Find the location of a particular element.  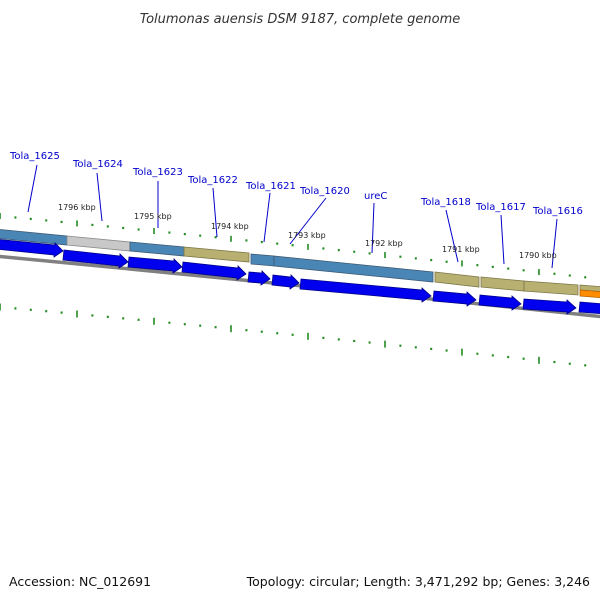

cog-category-track is located at coordinates (300, 264).